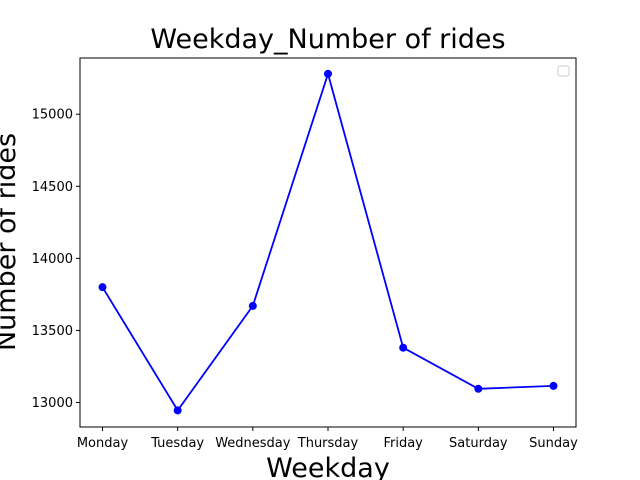 This screenshot has width=640, height=480. I want to click on y-axis-label: Number of rides, so click(11, 242).